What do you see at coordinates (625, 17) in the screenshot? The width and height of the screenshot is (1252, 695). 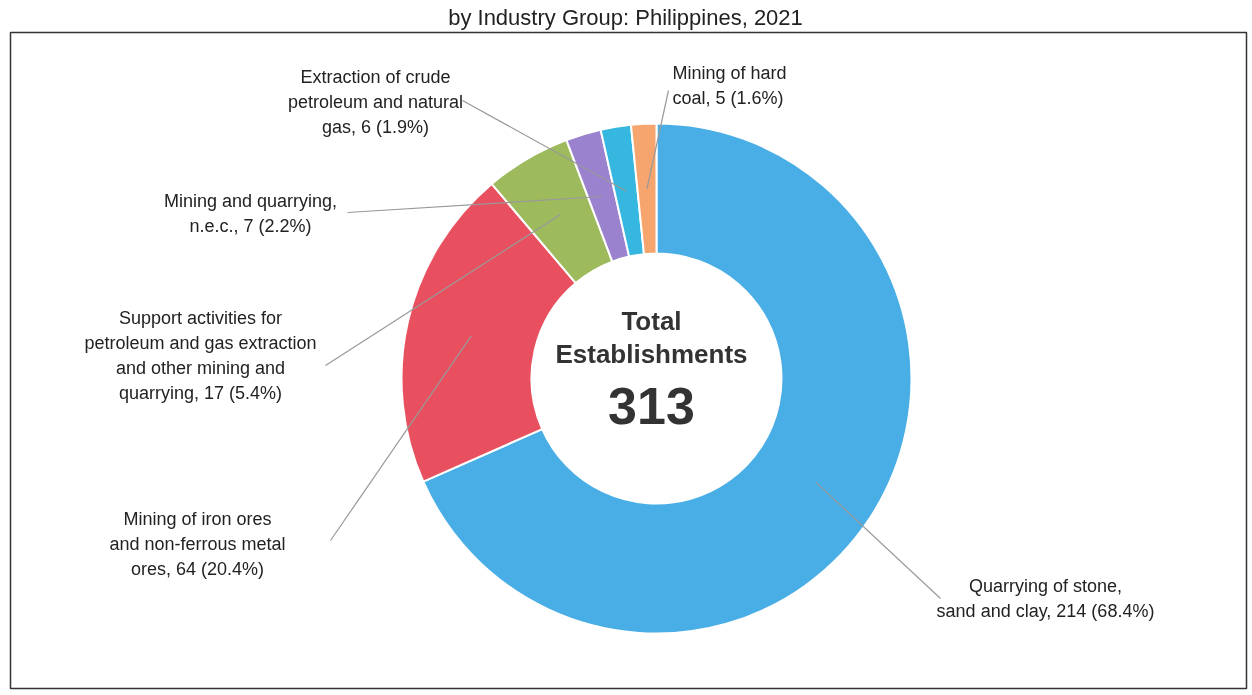 I see `chart-title: by Industry Group: Philippines, 2021` at bounding box center [625, 17].